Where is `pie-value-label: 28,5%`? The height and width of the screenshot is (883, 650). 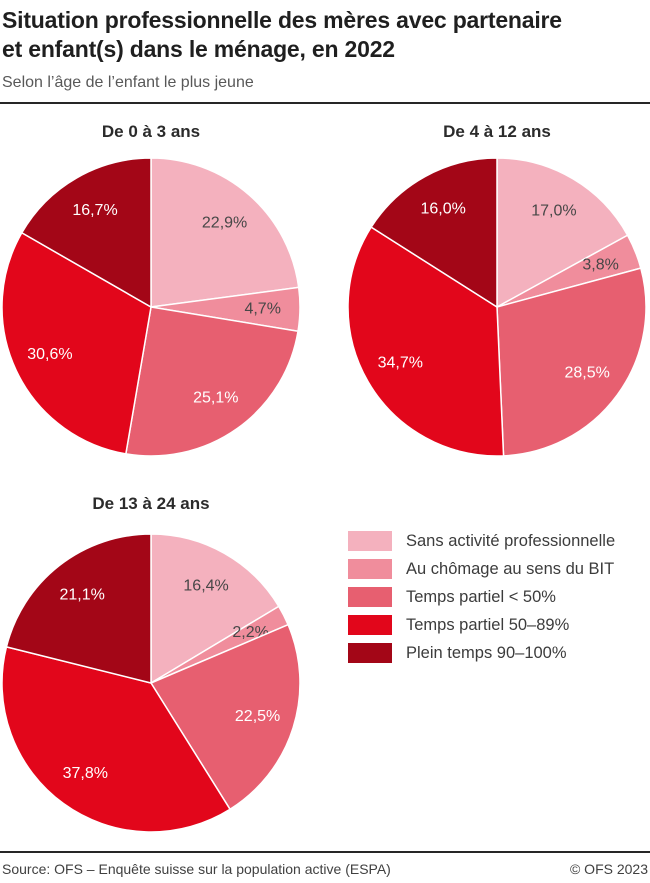
pie-value-label: 28,5% is located at coordinates (587, 373).